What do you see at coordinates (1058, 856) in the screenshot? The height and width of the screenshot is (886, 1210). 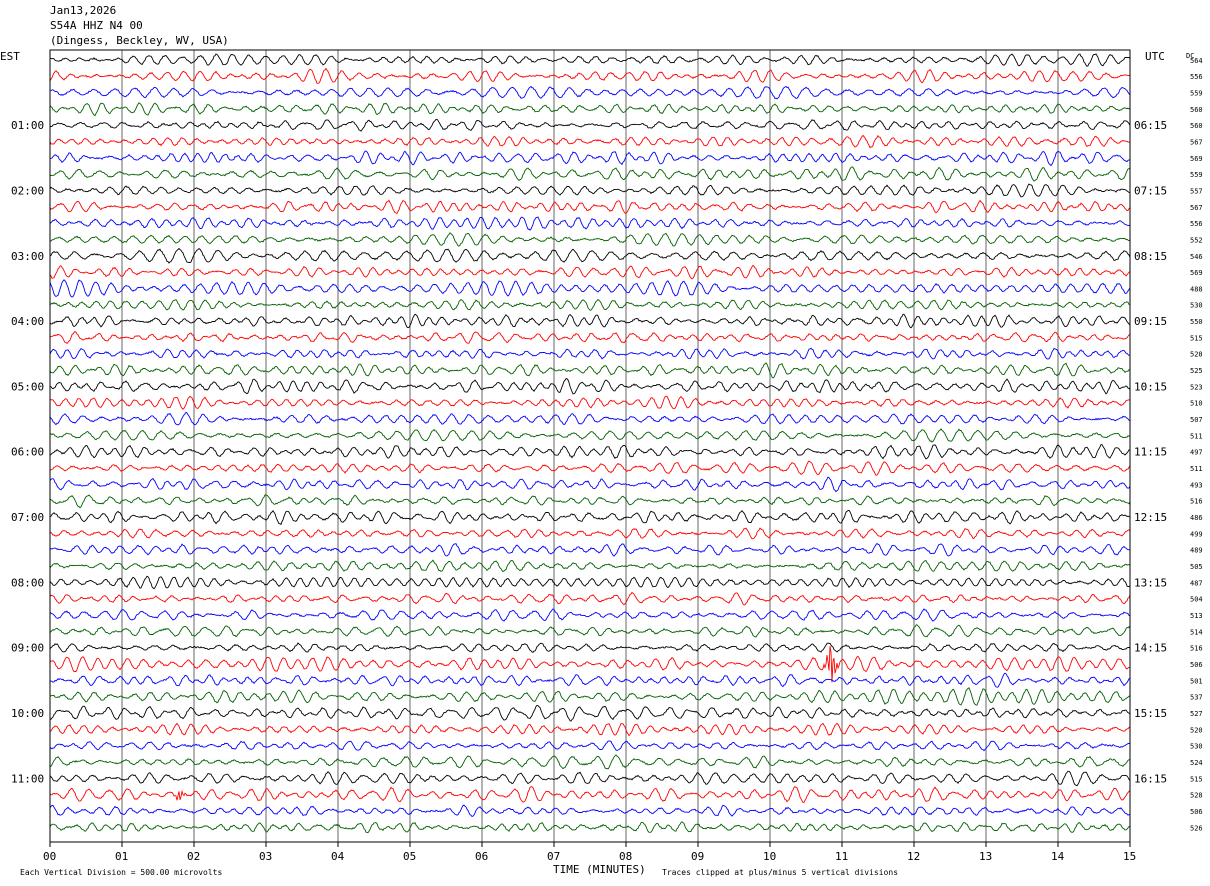 I see `x-tick-label: 14` at bounding box center [1058, 856].